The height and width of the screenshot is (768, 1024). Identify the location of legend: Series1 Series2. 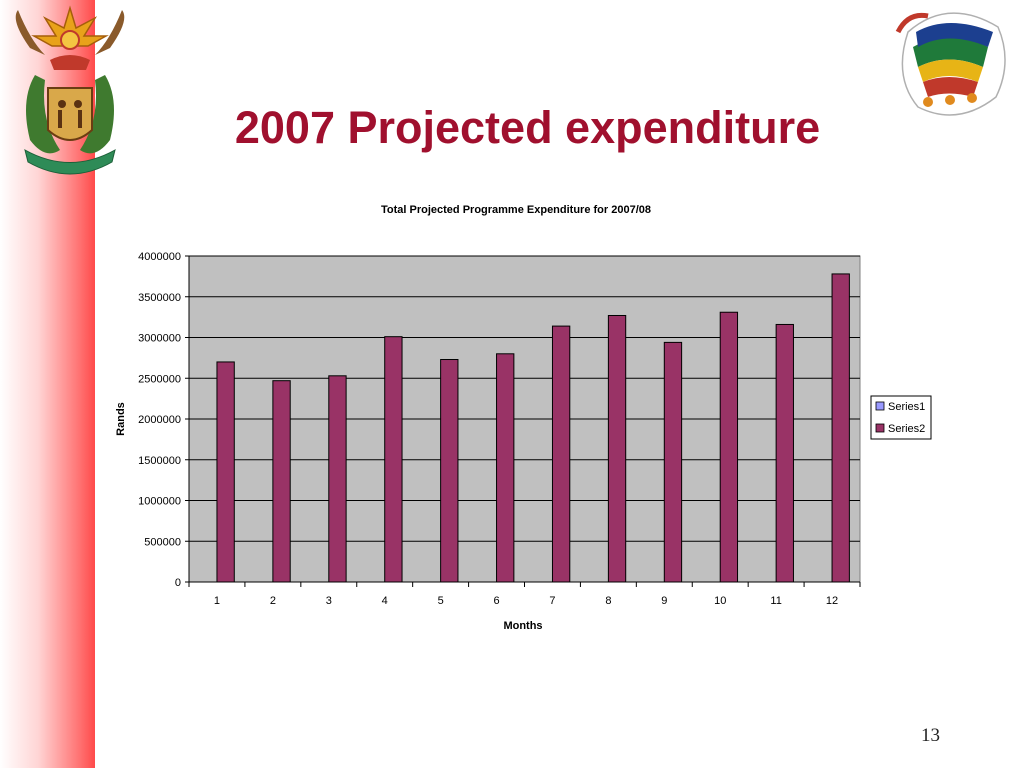
(901, 417).